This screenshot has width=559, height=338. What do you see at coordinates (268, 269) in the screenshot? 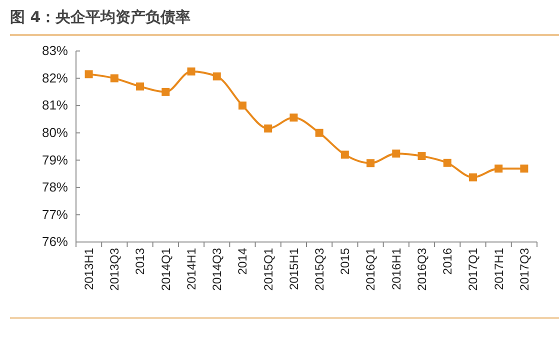
I see `x-tick-label: 2015Q1` at bounding box center [268, 269].